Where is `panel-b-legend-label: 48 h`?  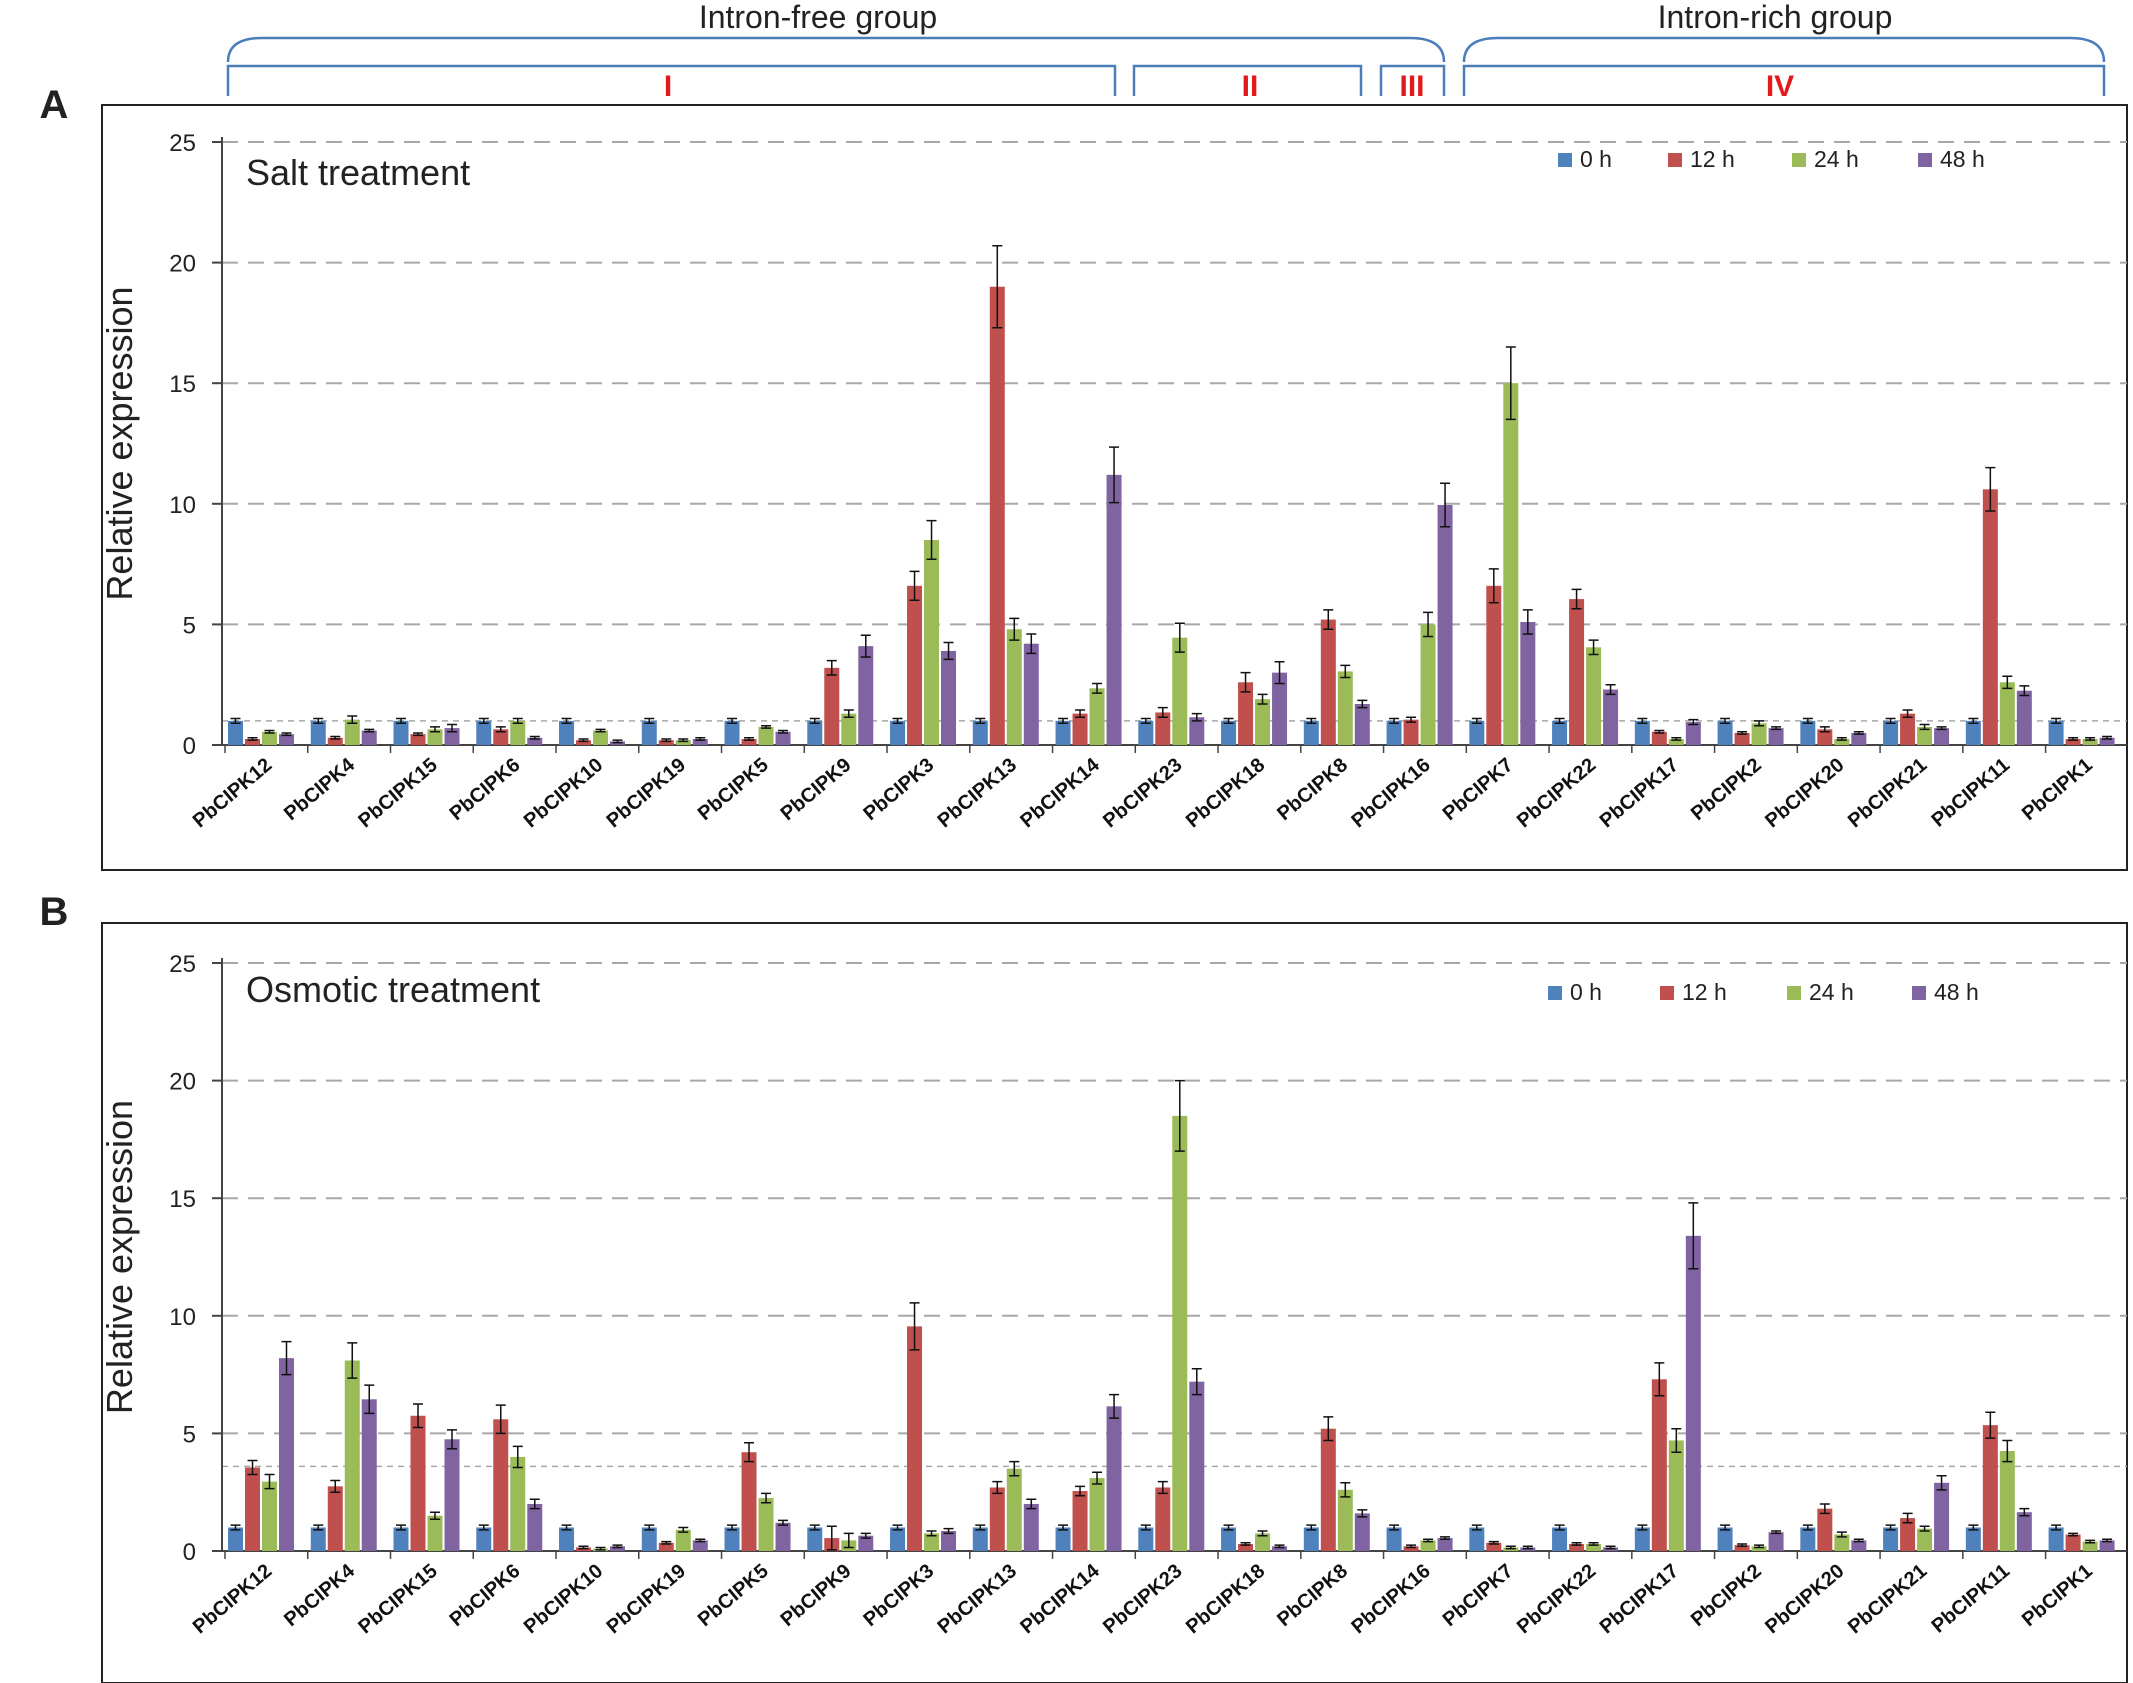
panel-b-legend-label: 48 h is located at coordinates (1956, 992).